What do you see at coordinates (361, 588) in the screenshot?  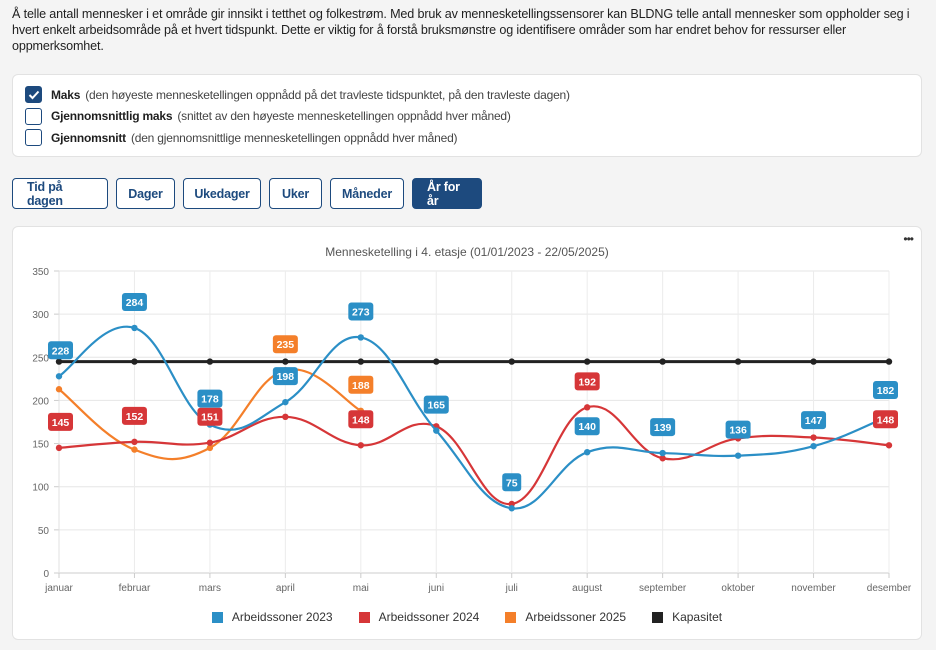 I see `x-tick-label: mai` at bounding box center [361, 588].